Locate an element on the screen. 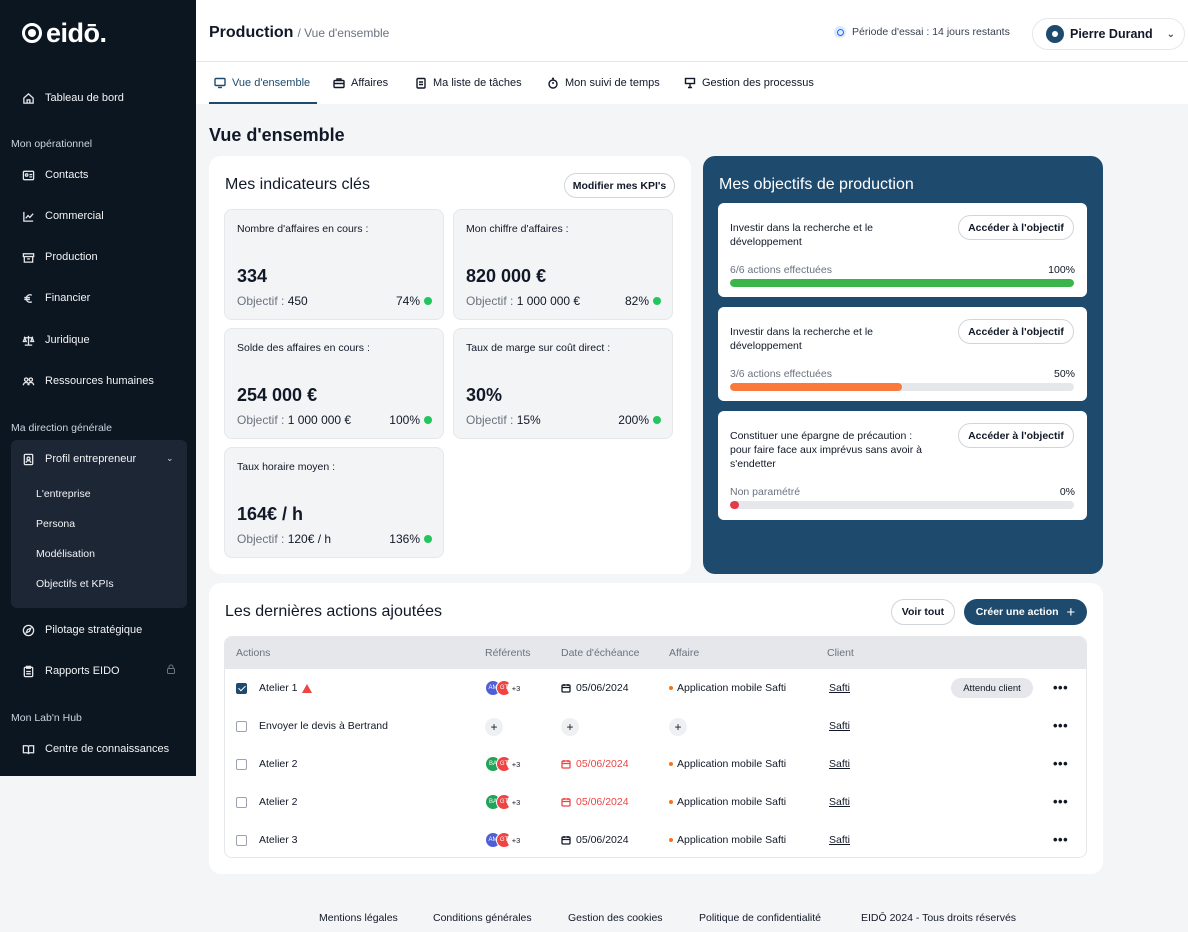  sidebar-item-profil-entrepreneur: Profil entrepreneur is located at coordinates (79, 459).